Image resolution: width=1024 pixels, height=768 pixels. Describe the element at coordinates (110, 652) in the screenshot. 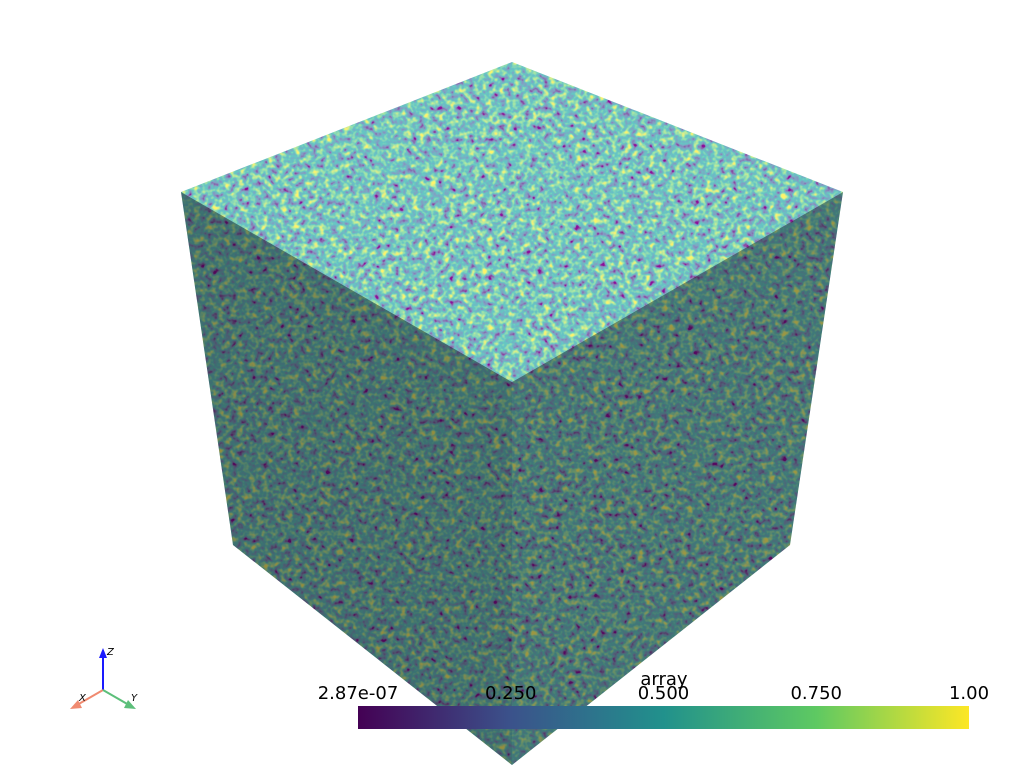

I see `z-label: Z` at that location.